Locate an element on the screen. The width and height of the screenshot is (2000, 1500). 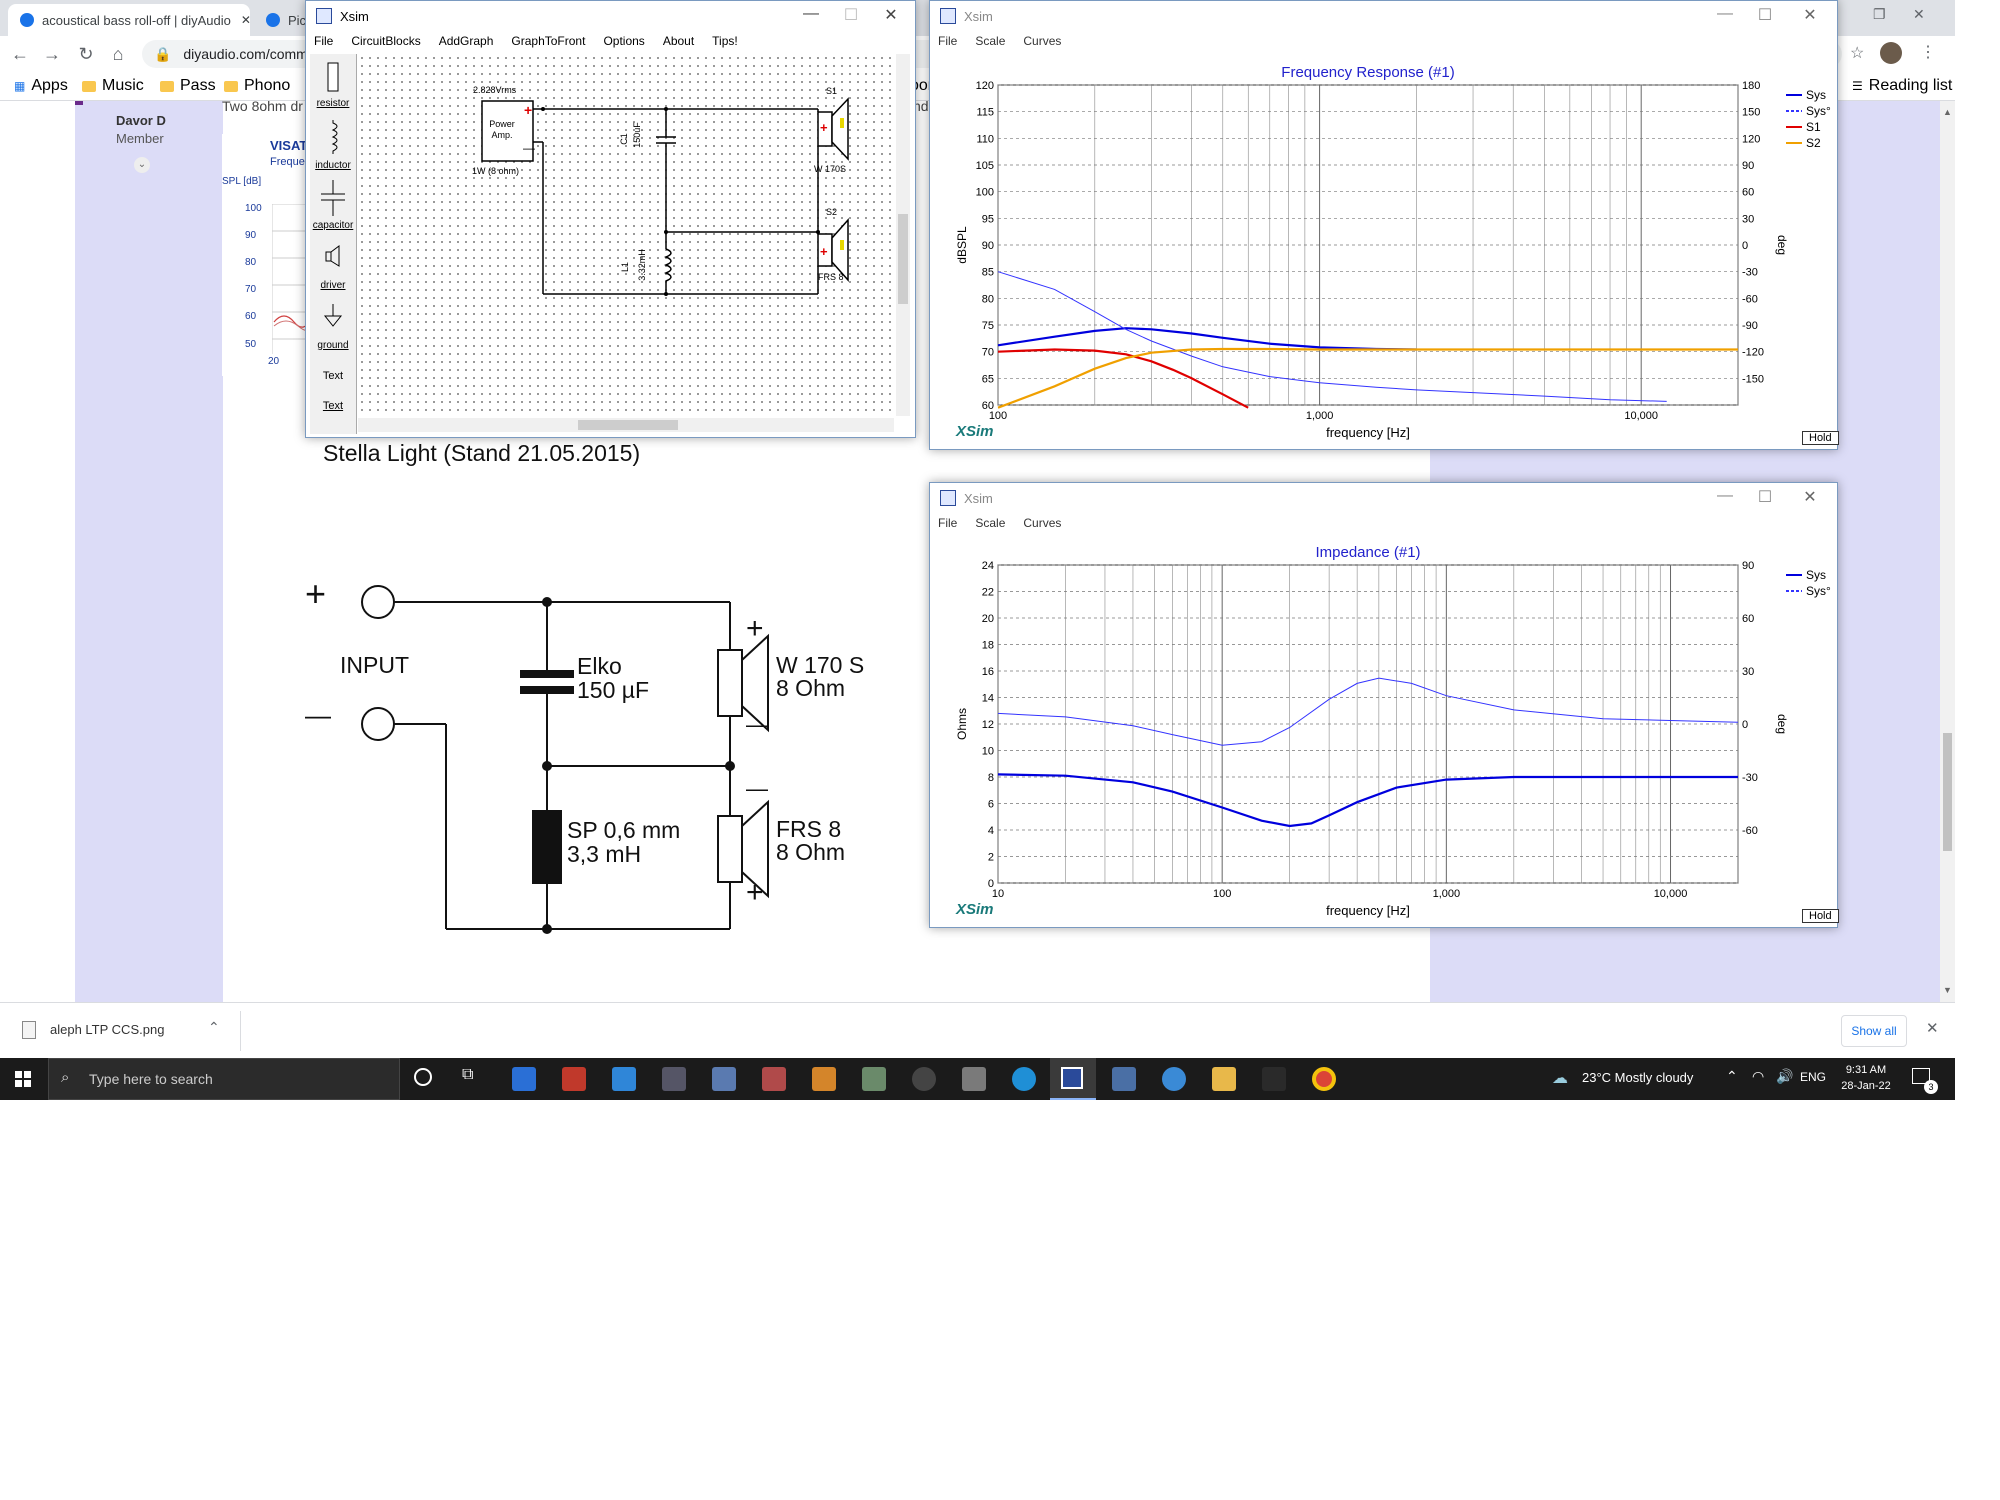
bookmark-music: Music is located at coordinates (113, 86).